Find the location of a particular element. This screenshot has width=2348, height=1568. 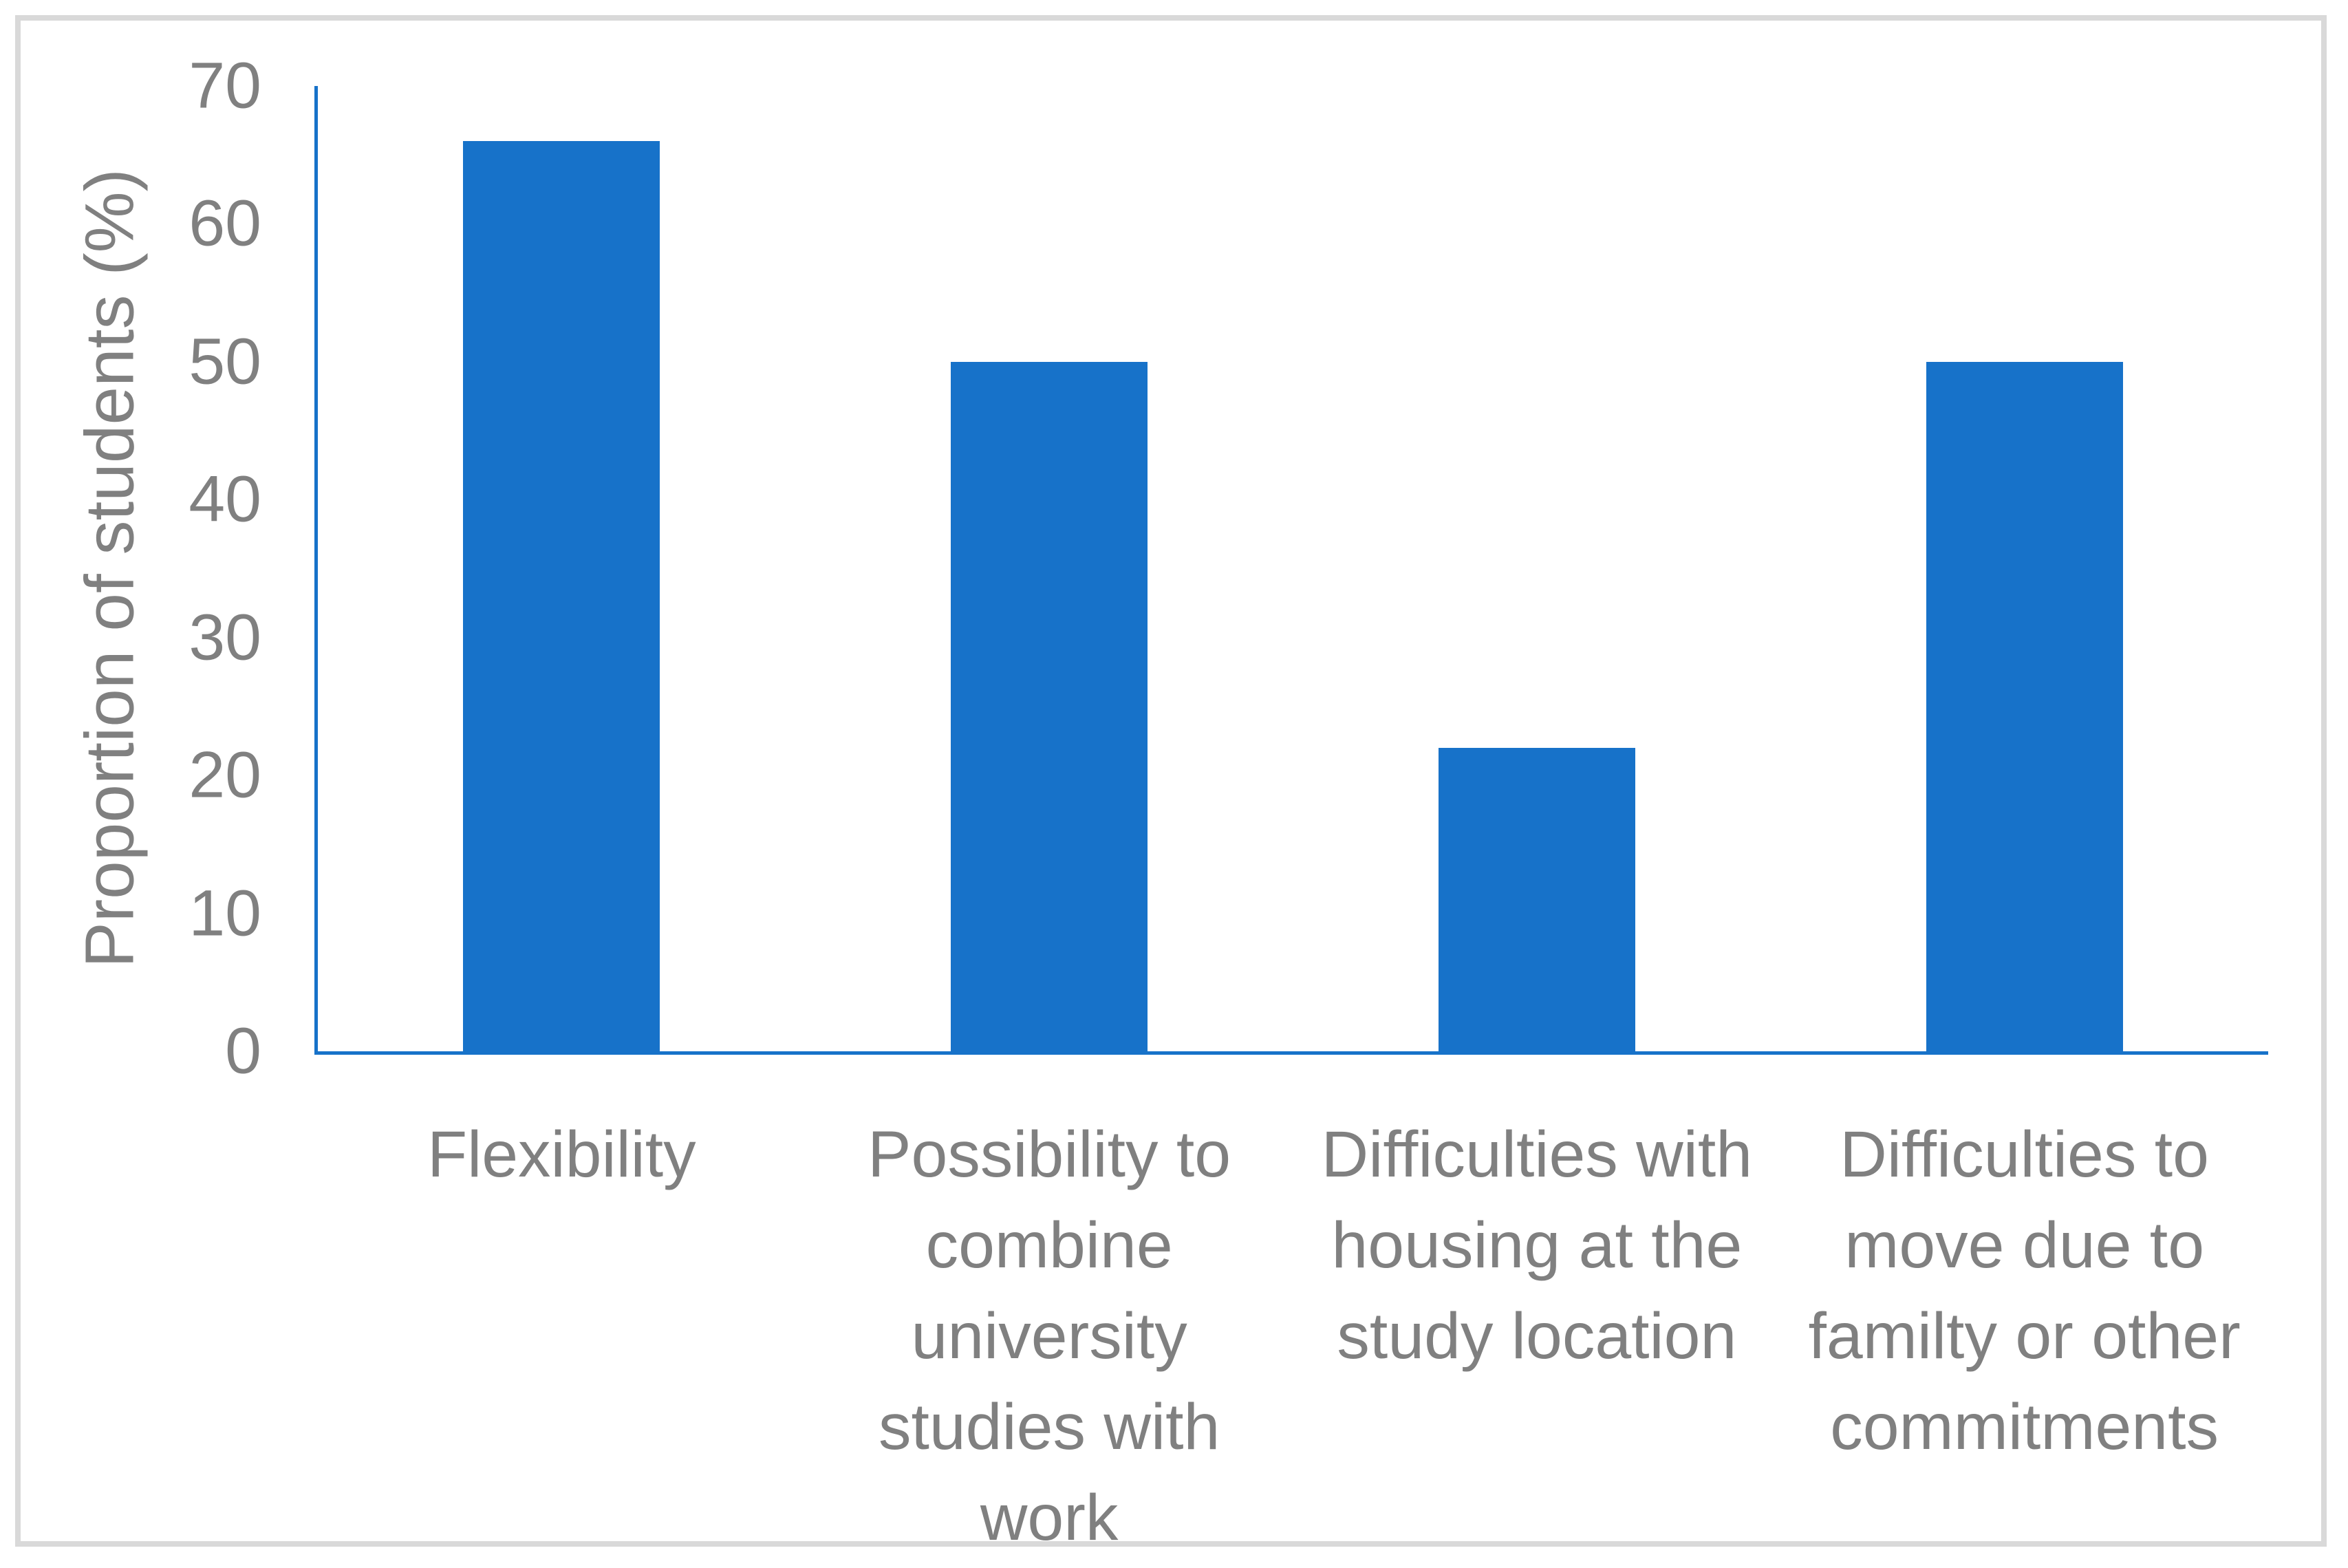

y-tick-label: 30 is located at coordinates (225, 637).